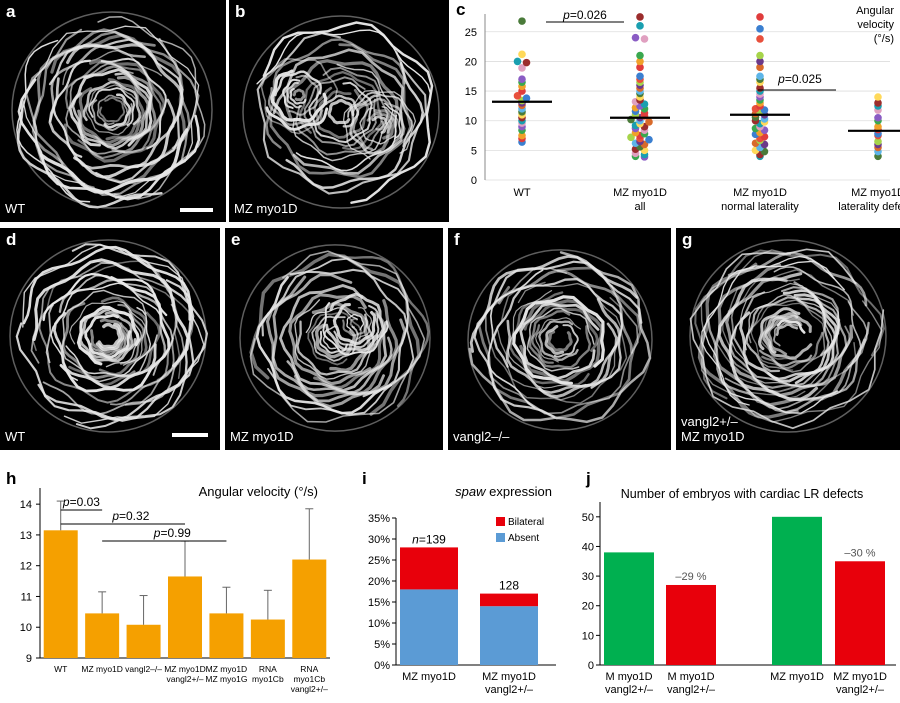 This screenshot has width=900, height=703. Describe the element at coordinates (481, 436) in the screenshot. I see `panel-caption-f: vangl2–/–` at that location.